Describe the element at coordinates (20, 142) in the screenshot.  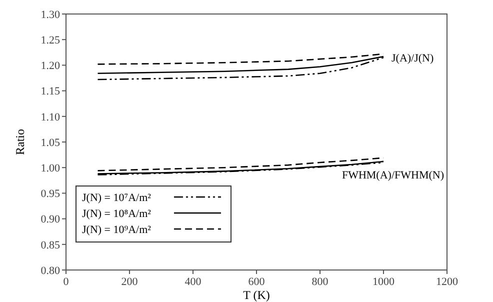
I see `y-axis-title: Ratio` at that location.